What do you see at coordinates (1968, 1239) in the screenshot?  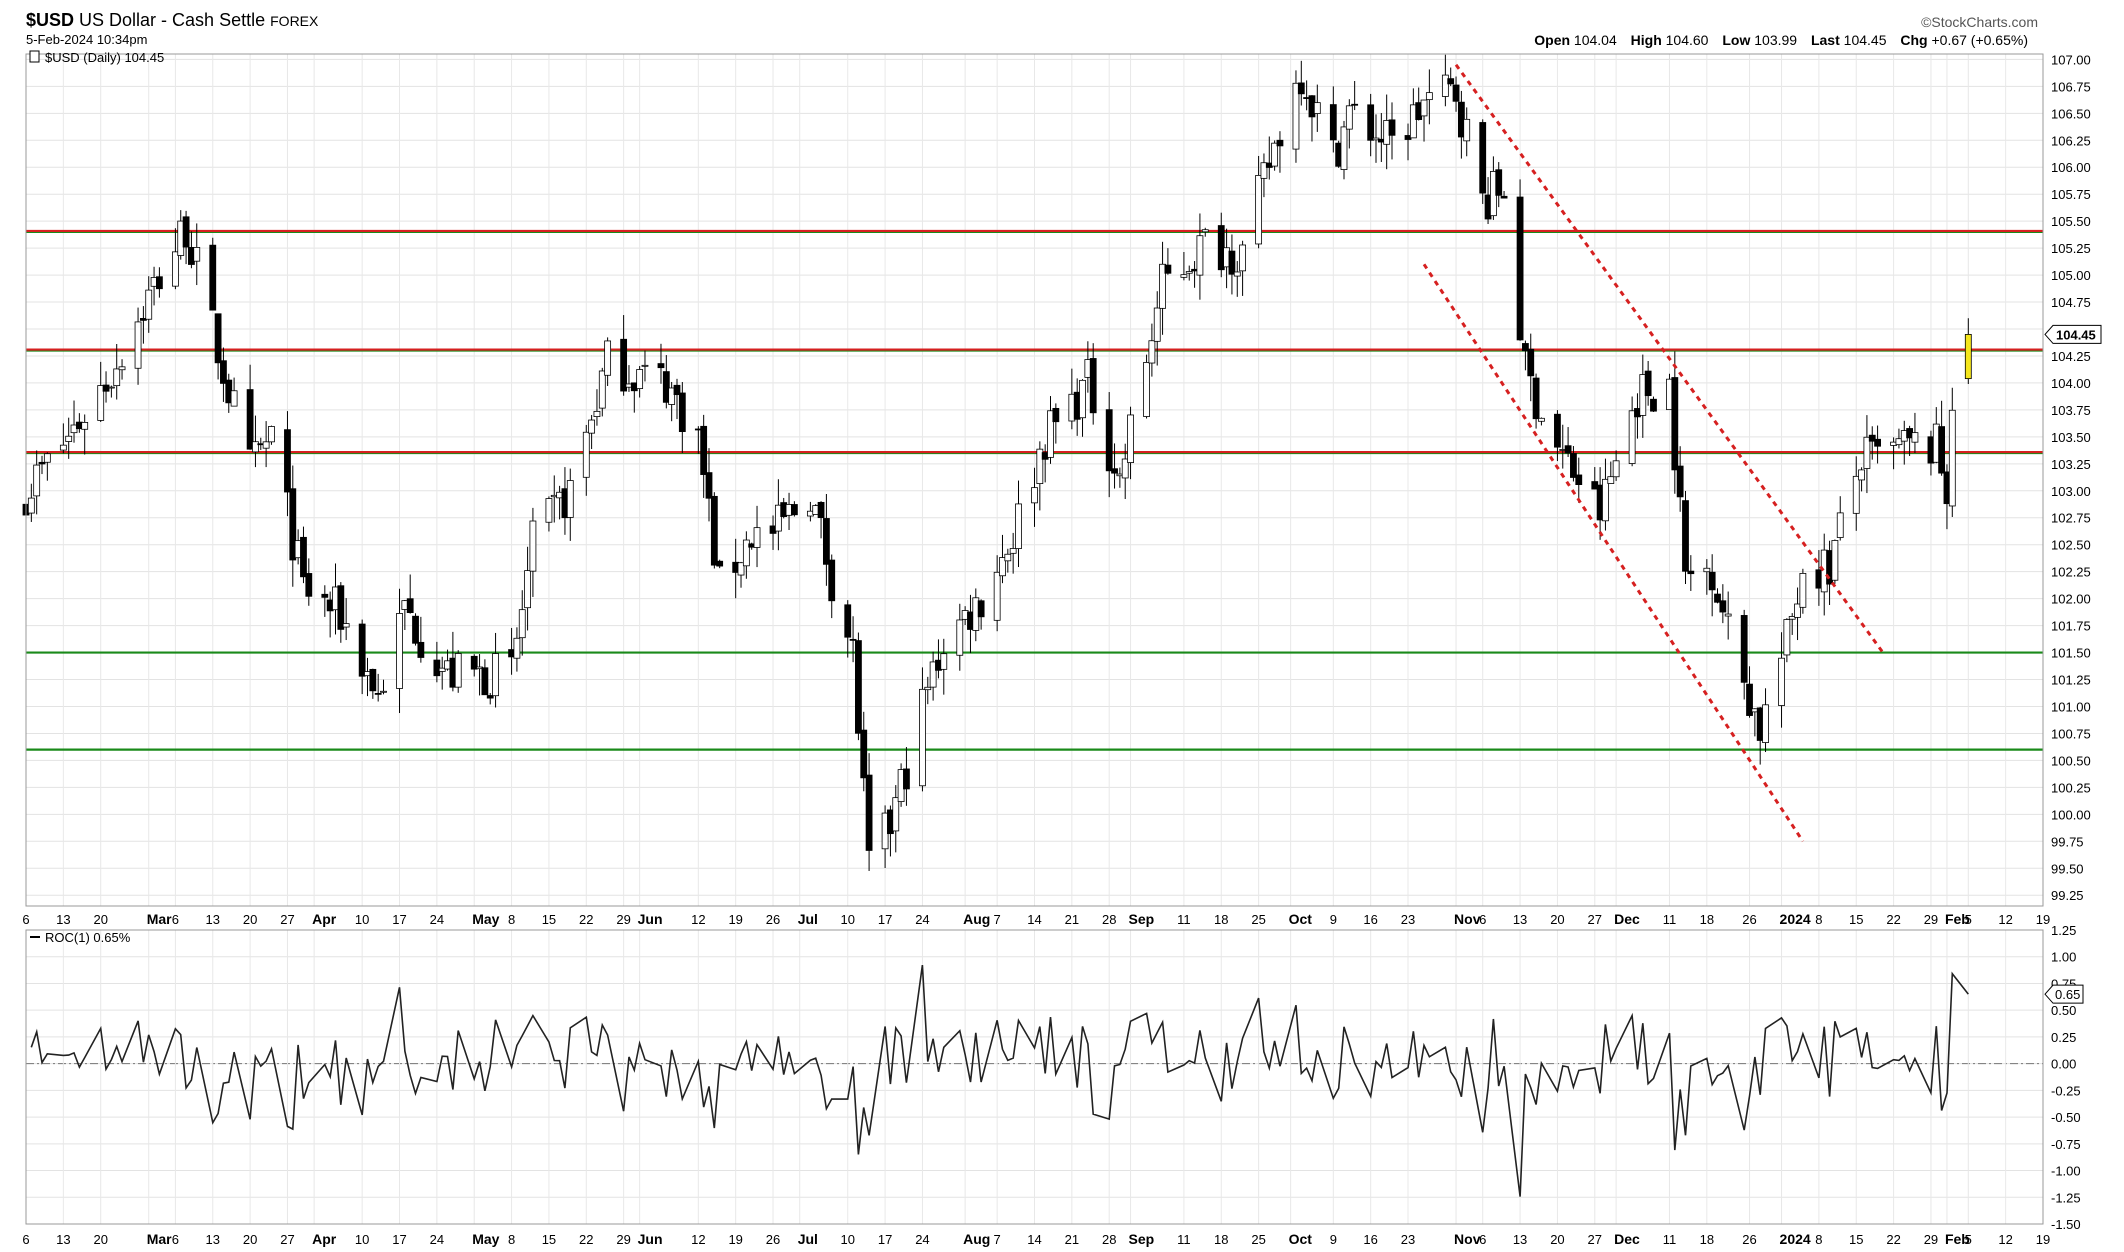 I see `date-tick-label: 5` at bounding box center [1968, 1239].